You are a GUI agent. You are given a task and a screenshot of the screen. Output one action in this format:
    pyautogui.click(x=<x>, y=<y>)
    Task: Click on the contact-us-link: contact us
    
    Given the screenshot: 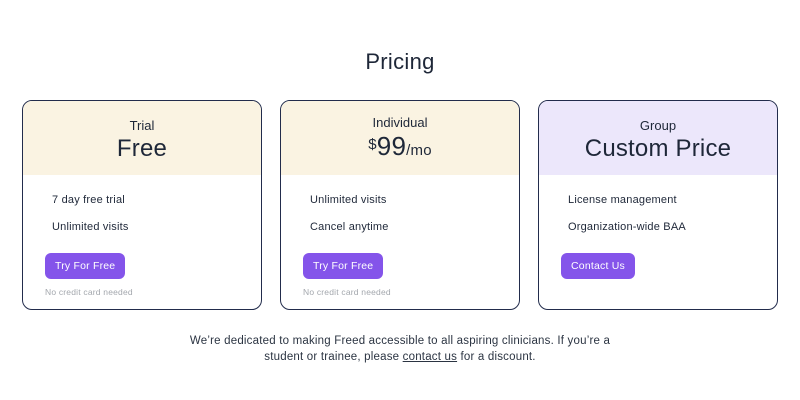 What is the action you would take?
    pyautogui.click(x=430, y=356)
    